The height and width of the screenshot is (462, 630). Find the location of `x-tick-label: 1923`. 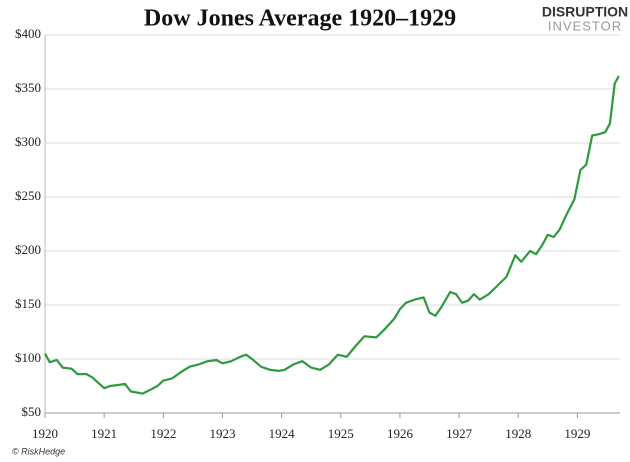

x-tick-label: 1923 is located at coordinates (222, 433).